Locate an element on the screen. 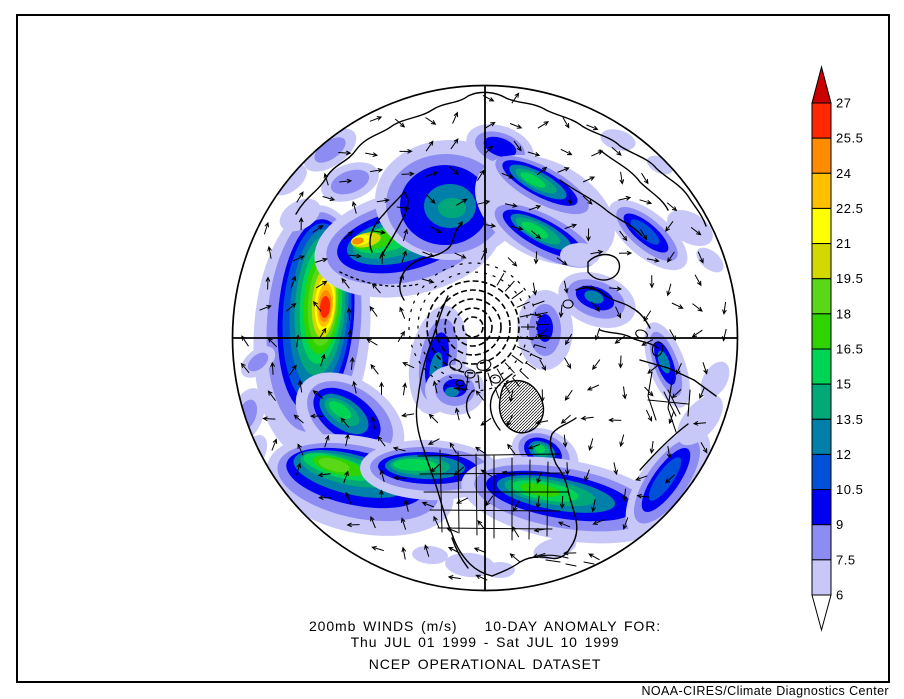 This screenshot has width=904, height=699. caribbean-islands is located at coordinates (574, 561).